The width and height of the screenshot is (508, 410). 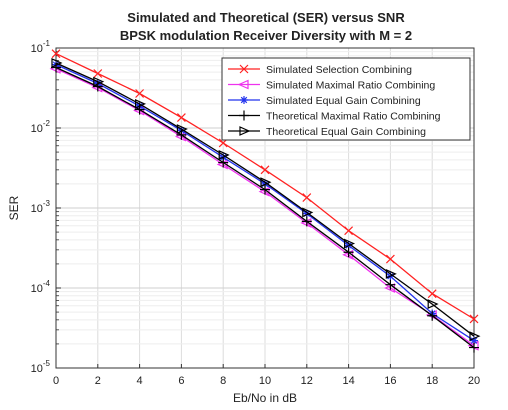 What do you see at coordinates (348, 381) in the screenshot?
I see `x-tick-label: 14` at bounding box center [348, 381].